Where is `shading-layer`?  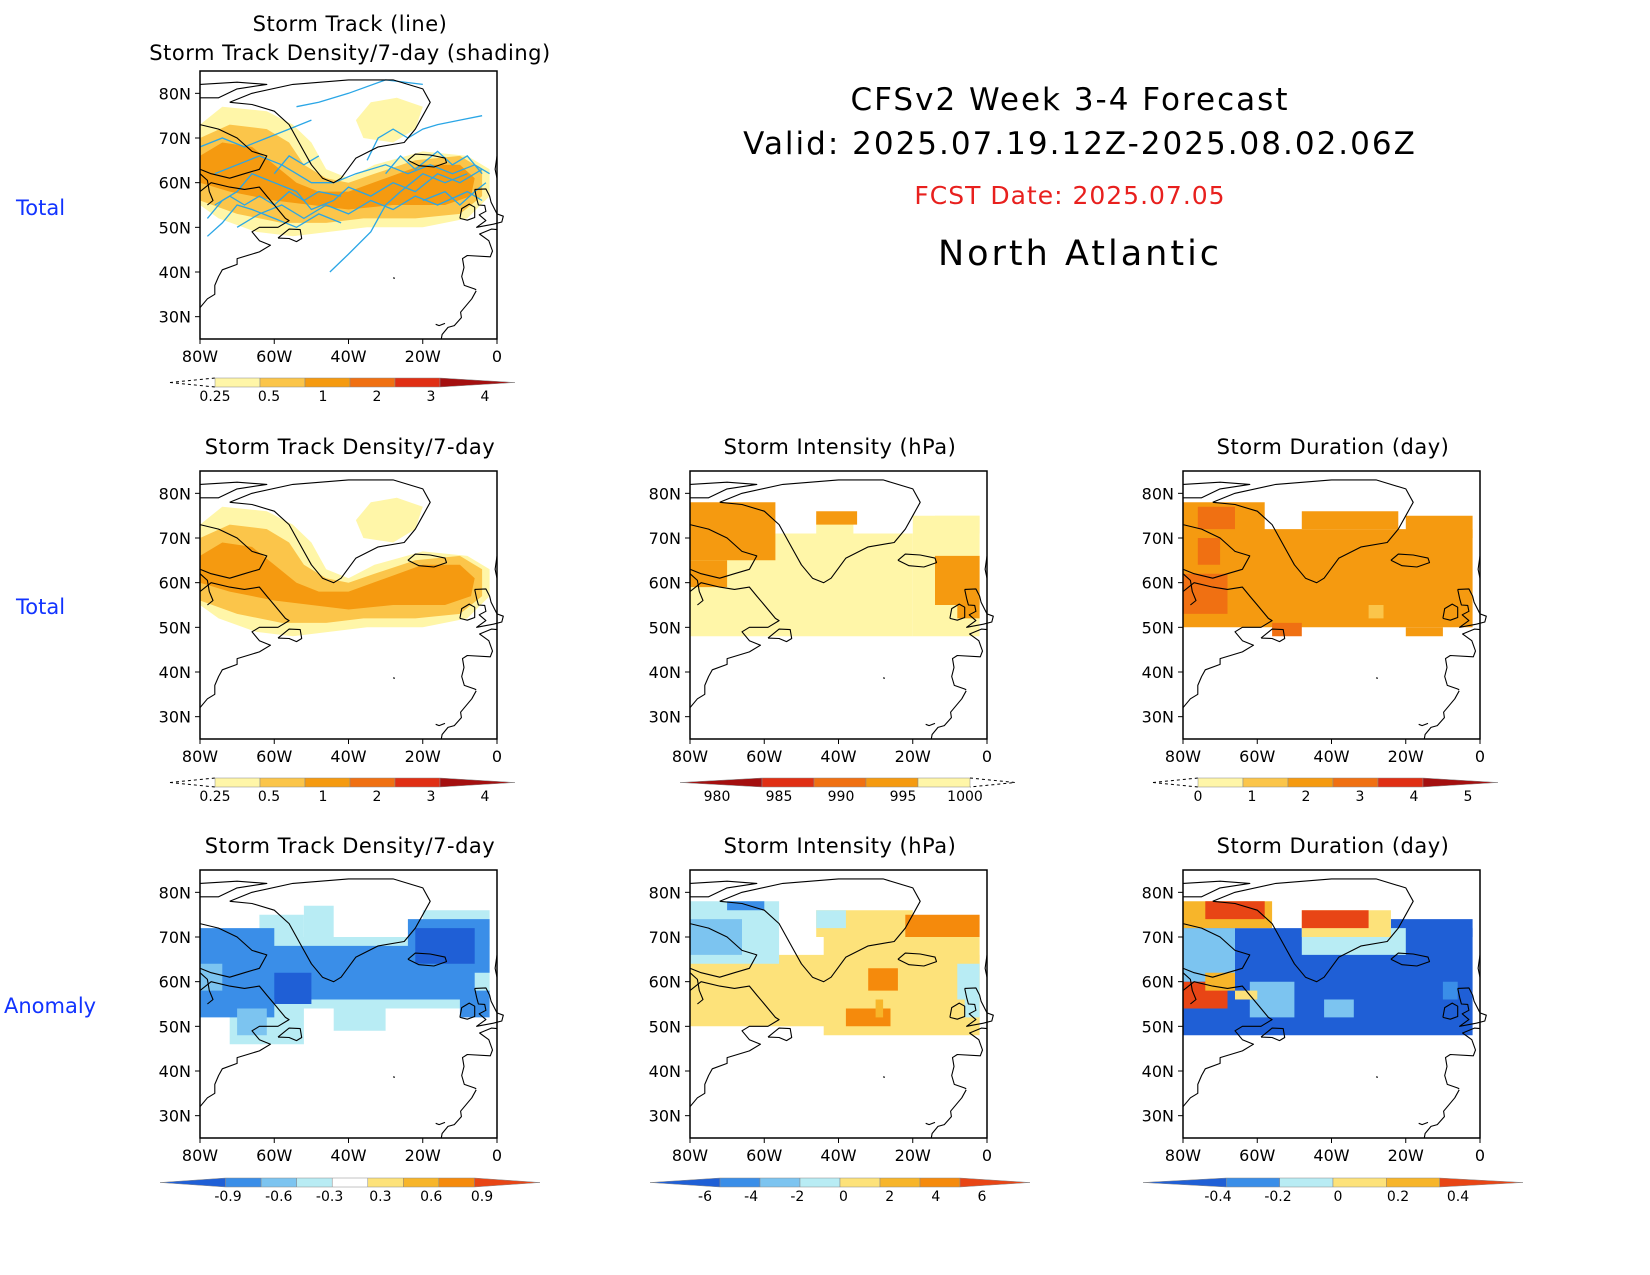 shading-layer is located at coordinates (1328, 968).